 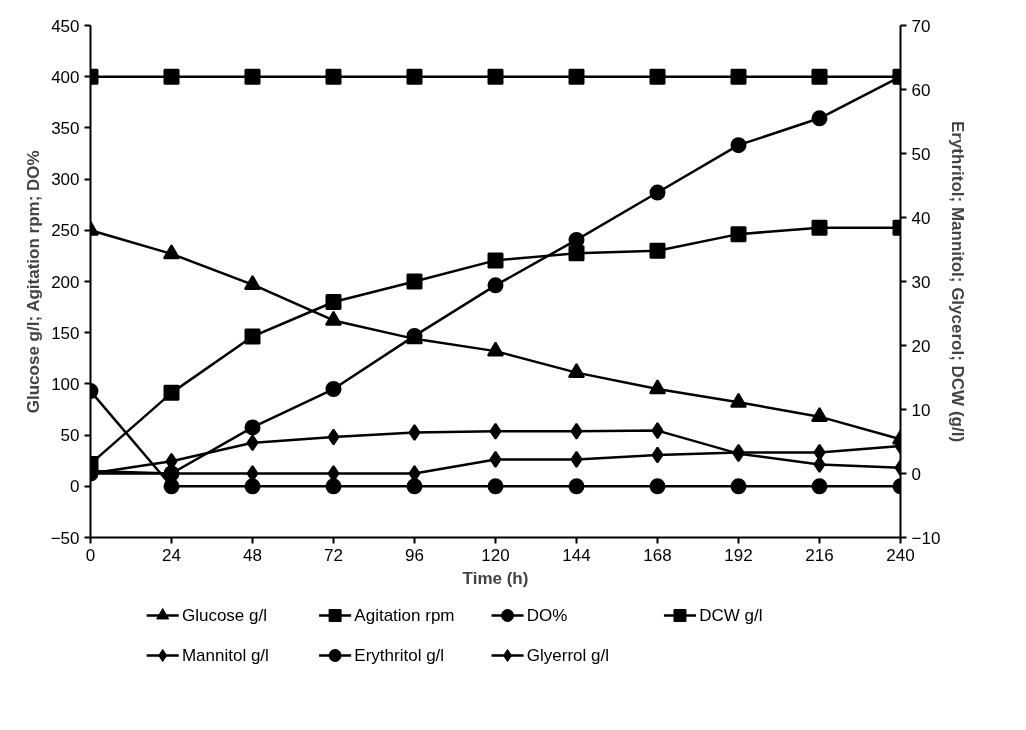 I want to click on y2-tick-label: 10, so click(x=921, y=410).